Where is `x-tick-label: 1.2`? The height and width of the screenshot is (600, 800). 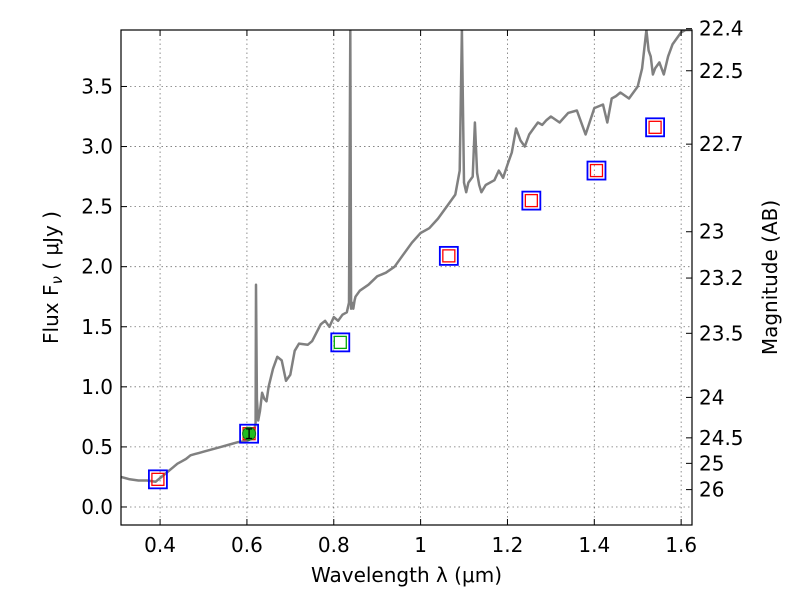
x-tick-label: 1.2 is located at coordinates (508, 545).